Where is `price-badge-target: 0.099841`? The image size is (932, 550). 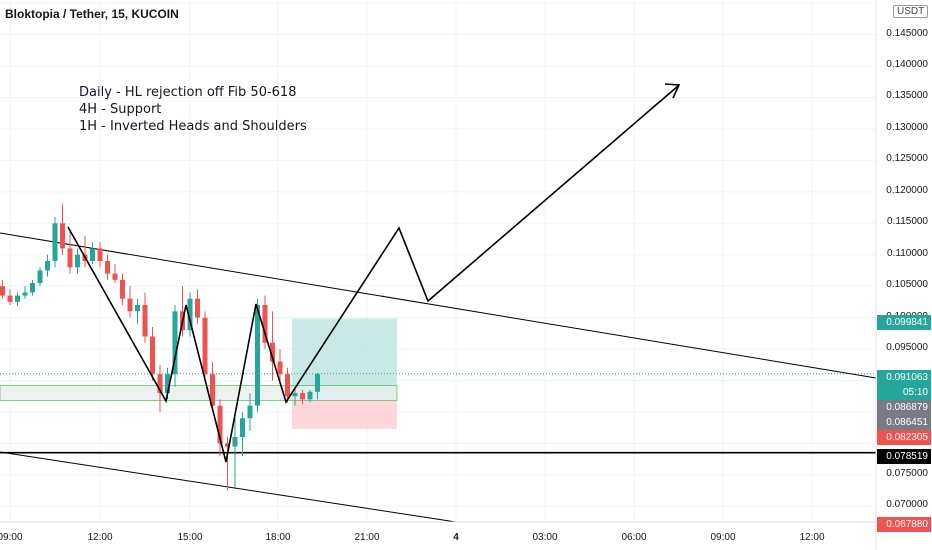 price-badge-target: 0.099841 is located at coordinates (904, 322).